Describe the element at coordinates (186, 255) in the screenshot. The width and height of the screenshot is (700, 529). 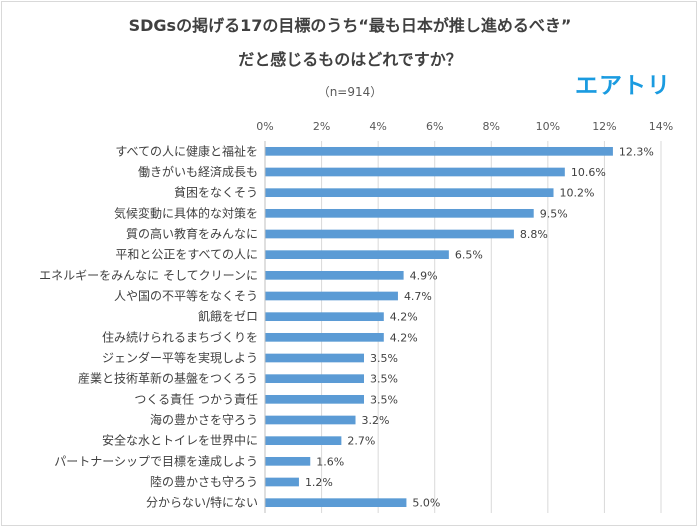
I see `category-label: 平和と公正をすべての人に` at that location.